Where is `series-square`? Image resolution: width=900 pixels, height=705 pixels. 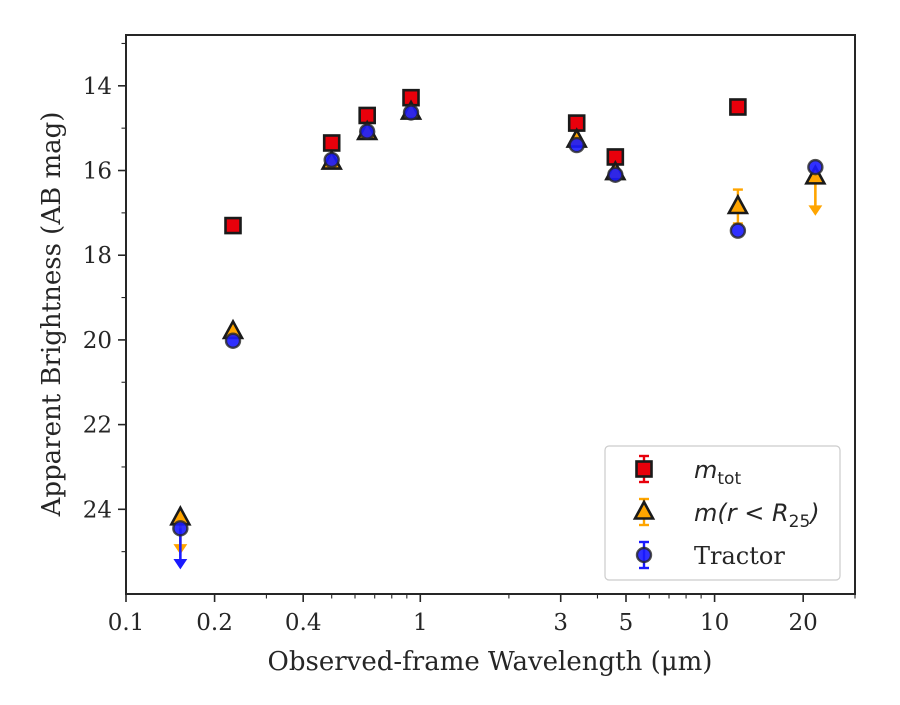
series-square is located at coordinates (485, 161).